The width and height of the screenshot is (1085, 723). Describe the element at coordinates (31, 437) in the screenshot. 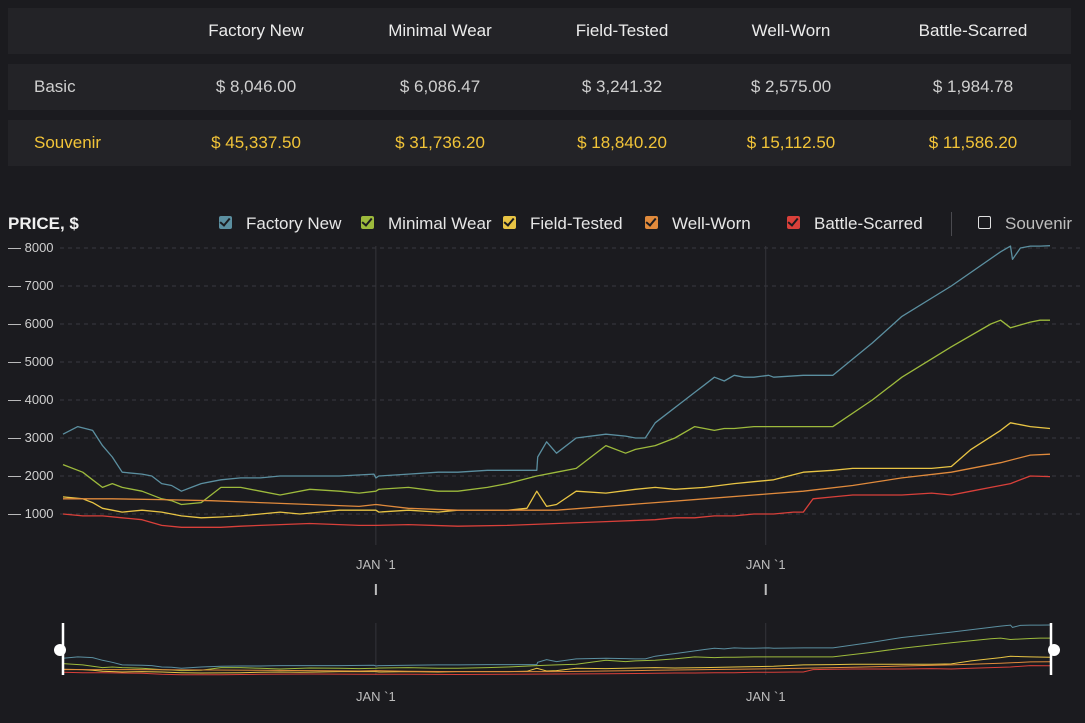

I see `y-tick-label: — 3000` at that location.